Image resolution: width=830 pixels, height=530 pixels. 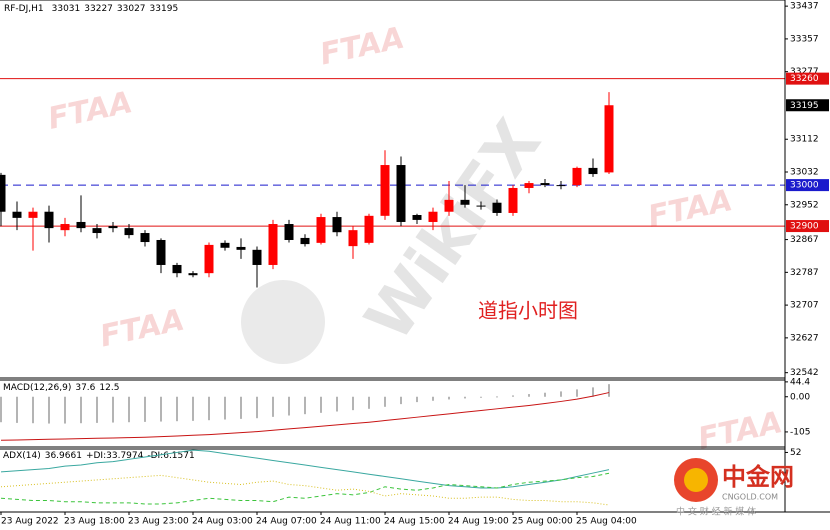 What do you see at coordinates (283, 322) in the screenshot?
I see `watermark-emblem` at bounding box center [283, 322].